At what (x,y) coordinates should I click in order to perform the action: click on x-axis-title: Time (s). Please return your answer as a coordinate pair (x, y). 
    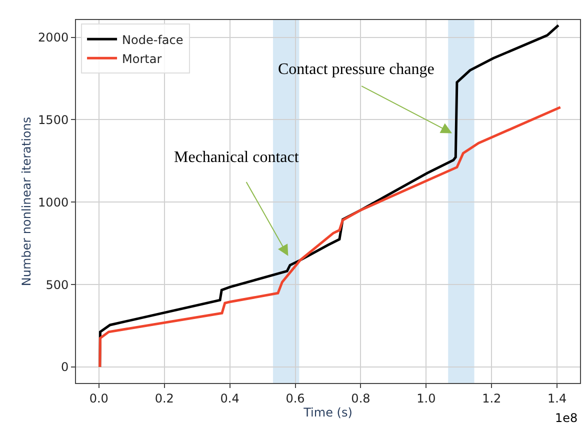
    Looking at the image, I should click on (327, 412).